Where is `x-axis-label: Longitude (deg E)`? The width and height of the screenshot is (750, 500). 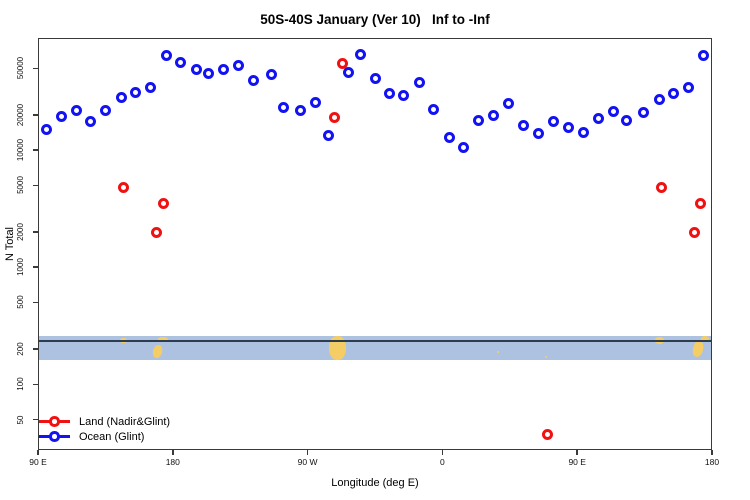
x-axis-label: Longitude (deg E) is located at coordinates (375, 483).